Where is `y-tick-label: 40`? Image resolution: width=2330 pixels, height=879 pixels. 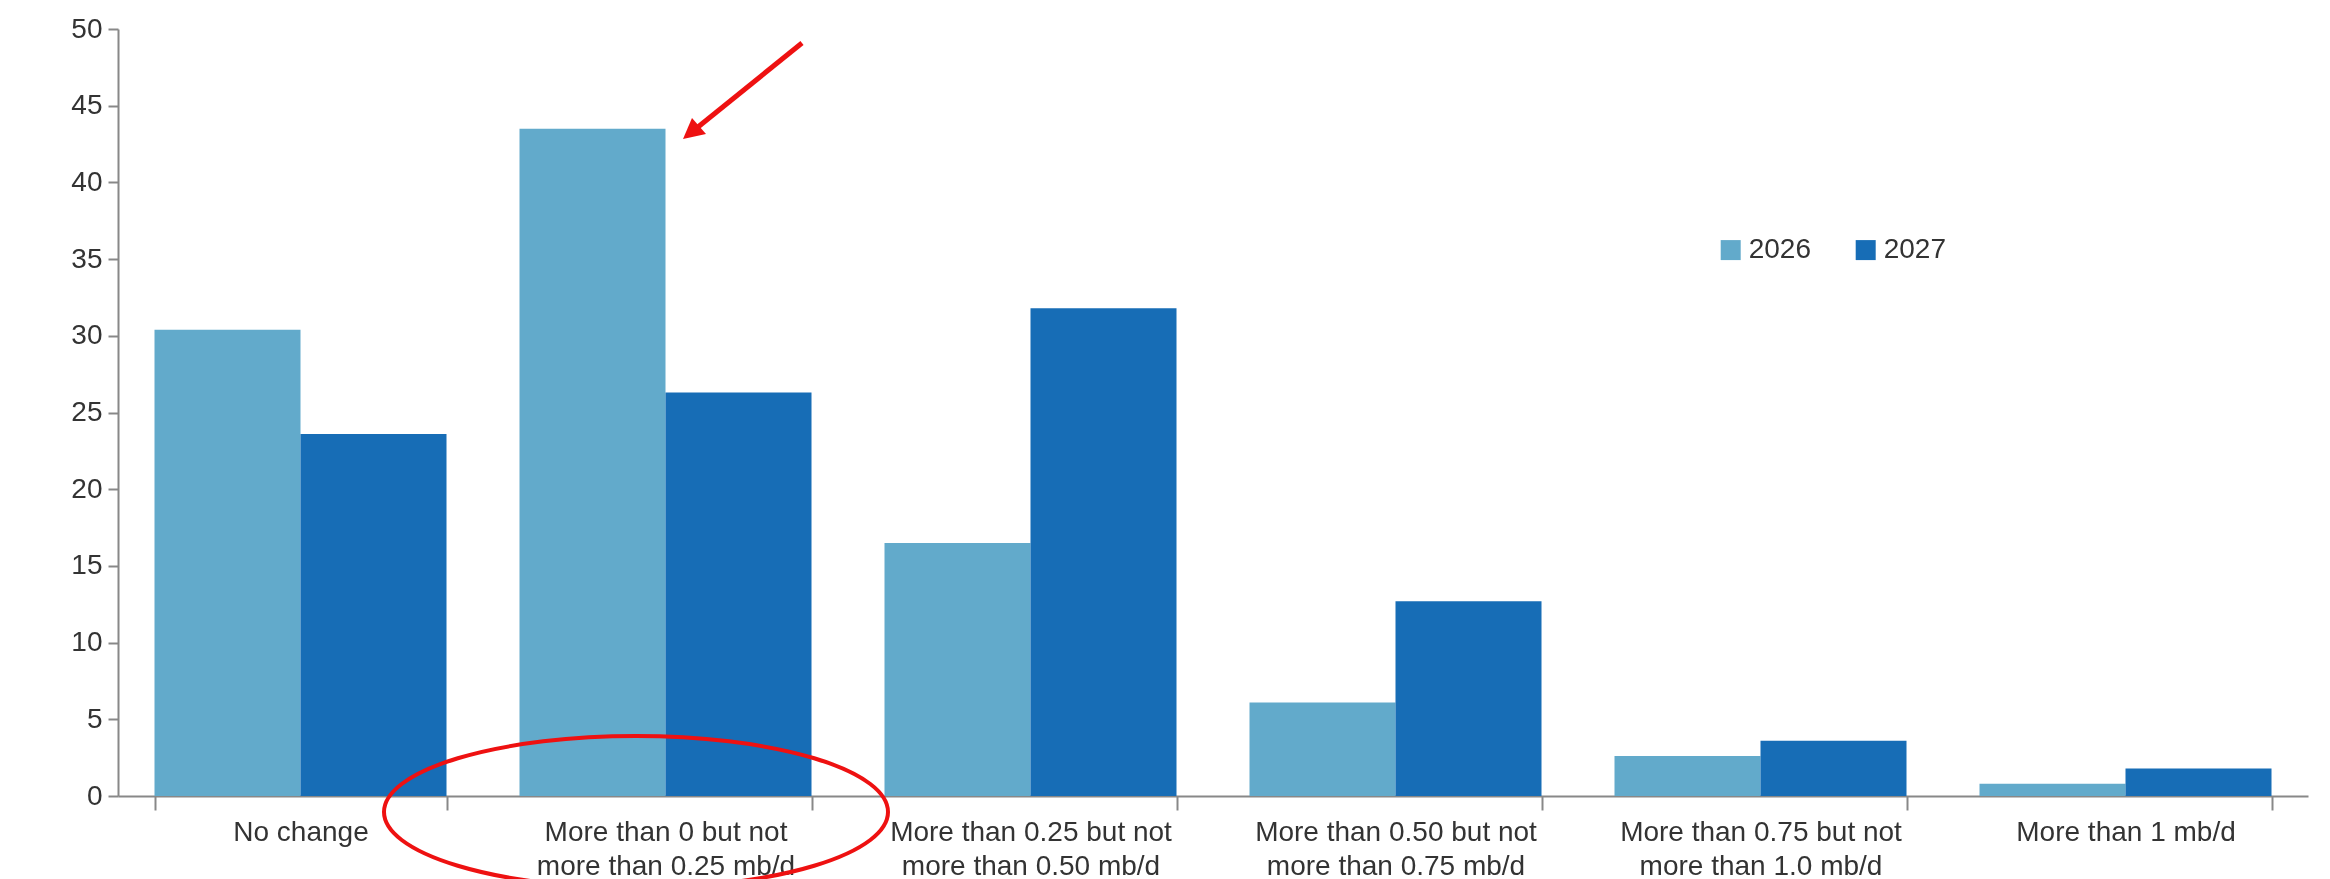
y-tick-label: 40 is located at coordinates (87, 181).